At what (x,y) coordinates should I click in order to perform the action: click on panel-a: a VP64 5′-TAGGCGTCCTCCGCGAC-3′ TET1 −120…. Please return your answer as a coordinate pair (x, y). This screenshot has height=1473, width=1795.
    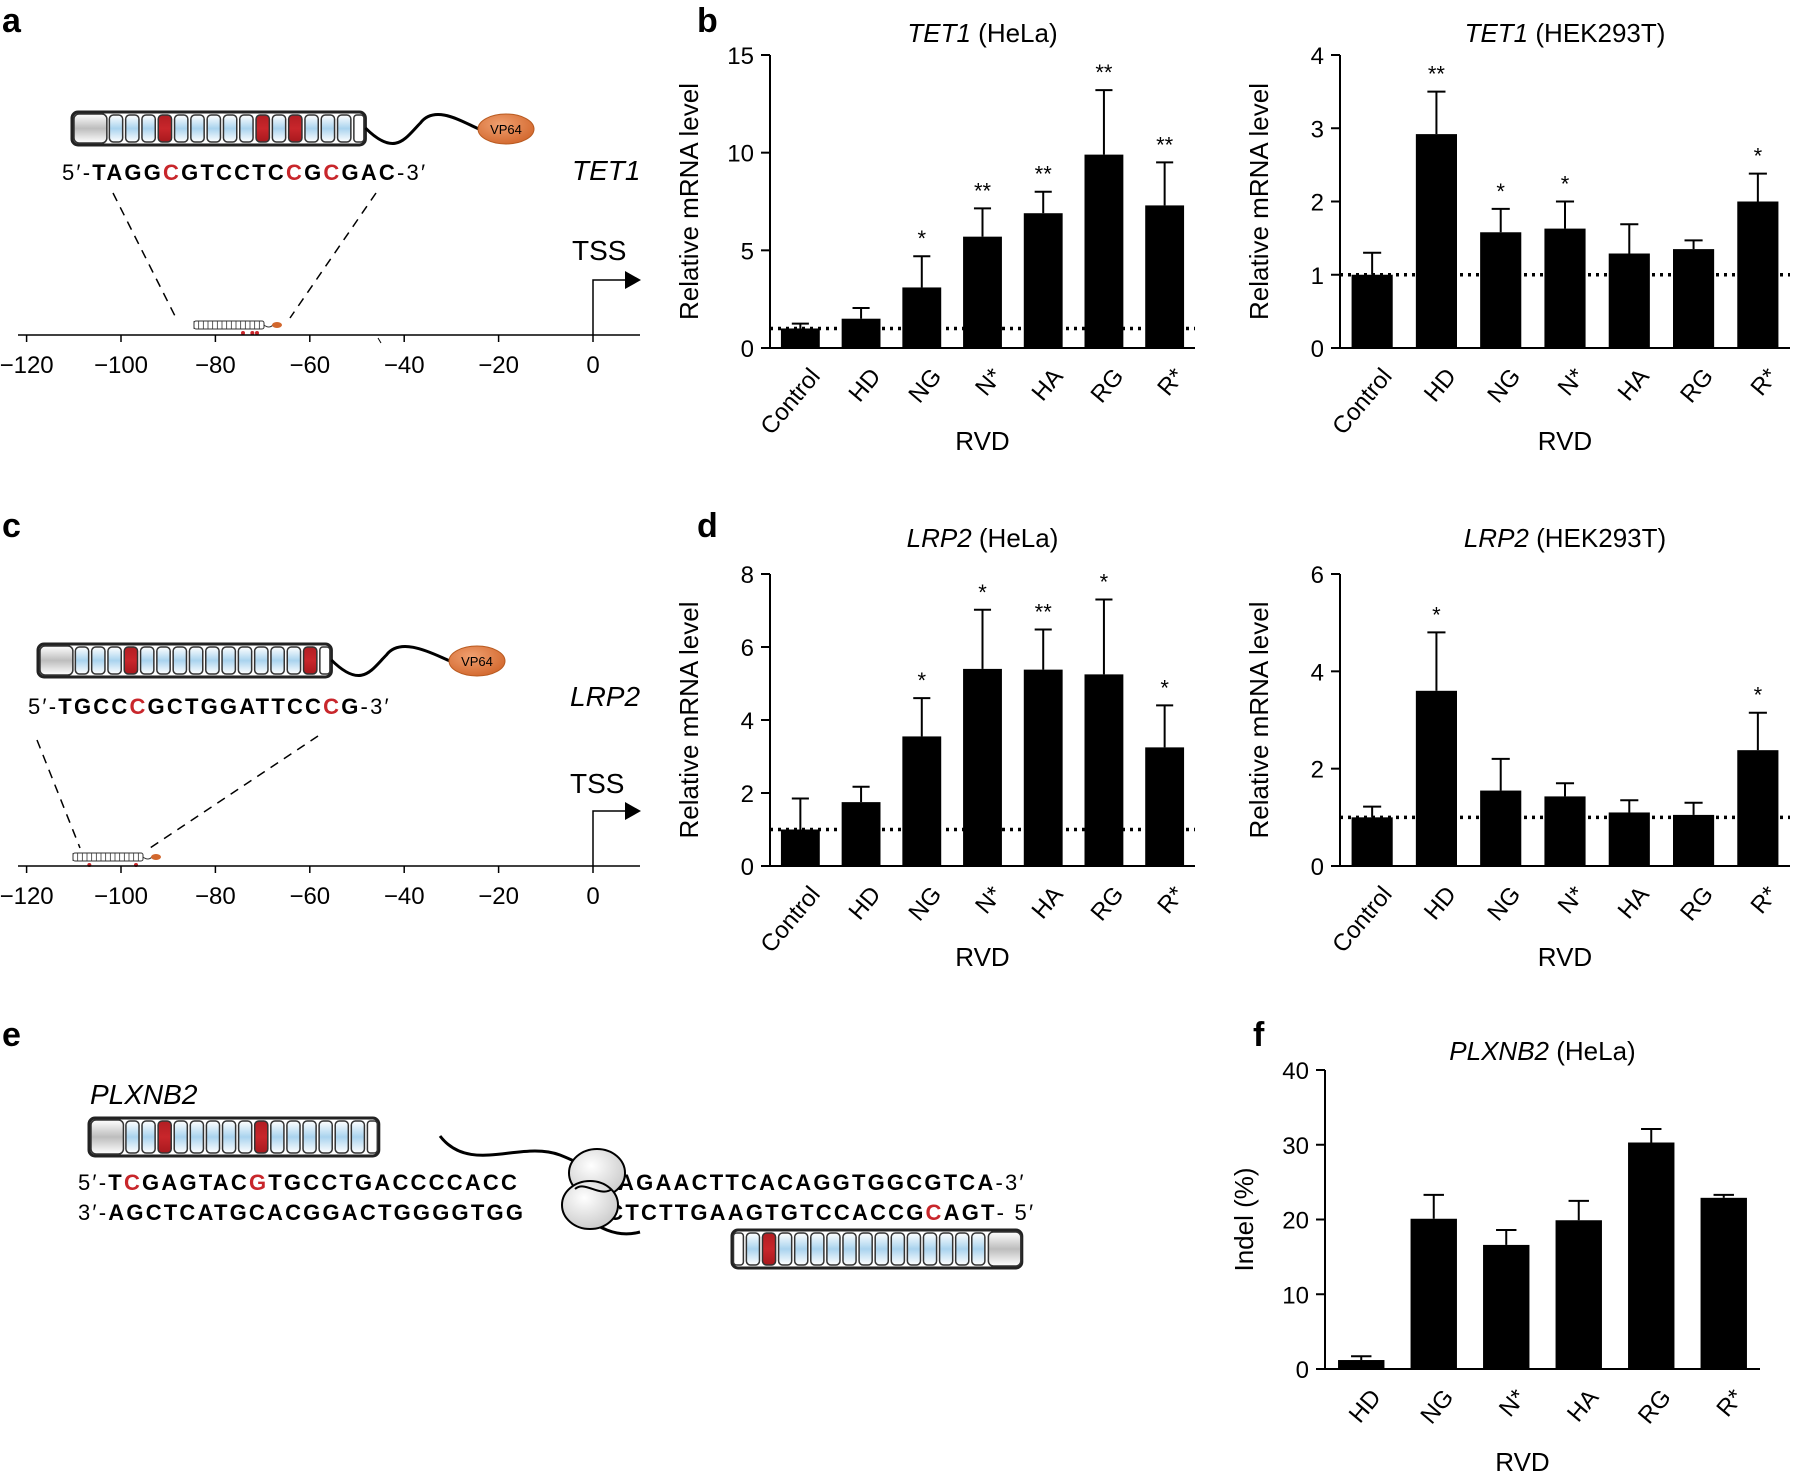
    Looking at the image, I should click on (320, 190).